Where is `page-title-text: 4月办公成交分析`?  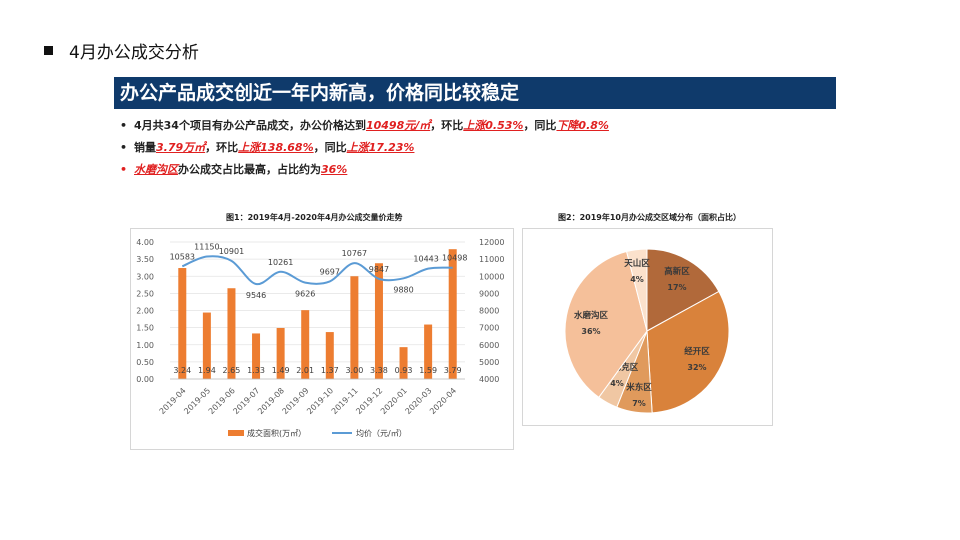 page-title-text: 4月办公成交分析 is located at coordinates (134, 53).